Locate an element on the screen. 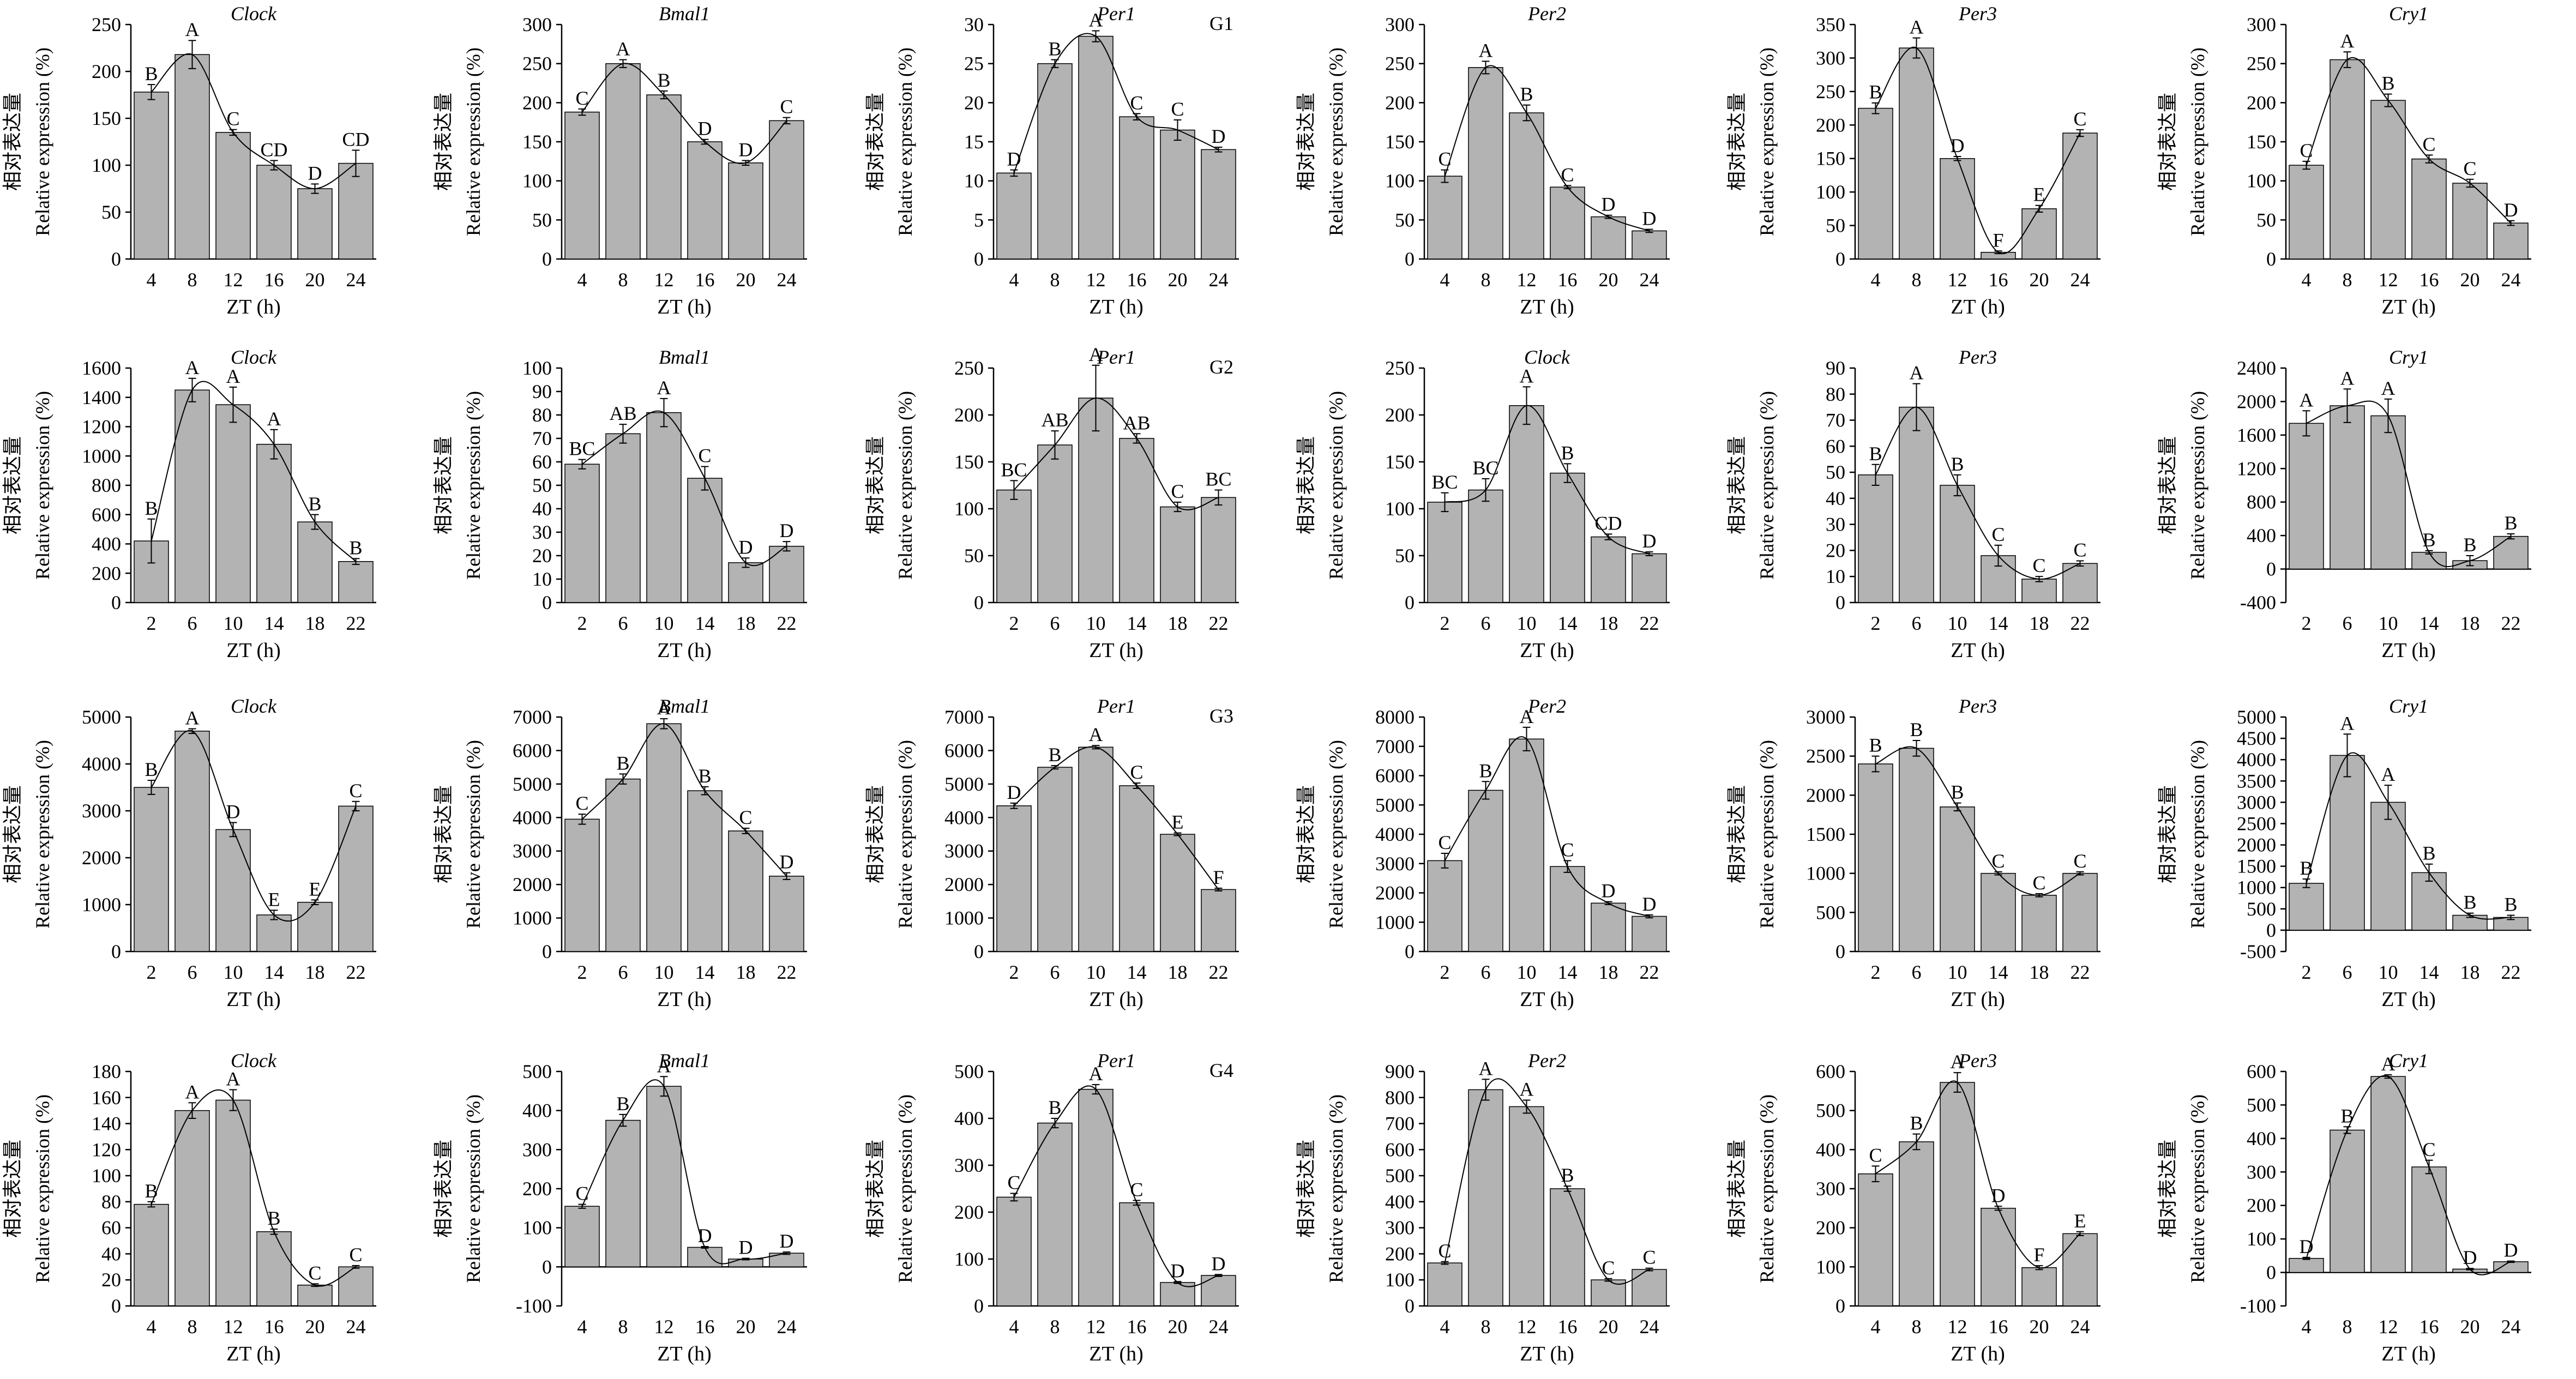 The width and height of the screenshot is (2576, 1379). y-tick-label: 400 is located at coordinates (2261, 1138).